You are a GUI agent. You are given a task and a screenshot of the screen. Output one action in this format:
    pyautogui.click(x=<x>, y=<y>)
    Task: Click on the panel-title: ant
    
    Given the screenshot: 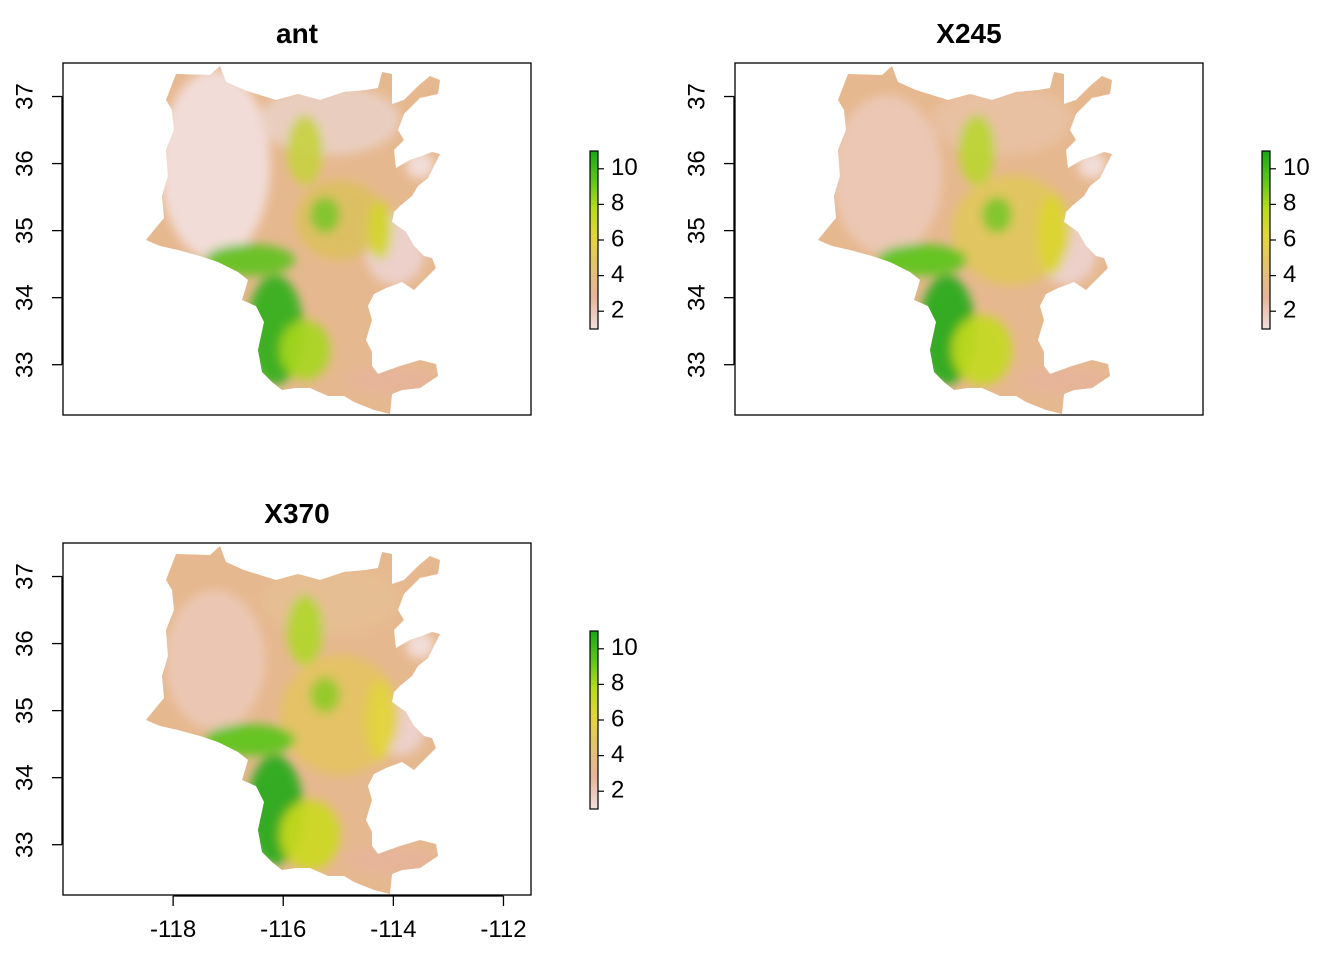 What is the action you would take?
    pyautogui.click(x=297, y=33)
    